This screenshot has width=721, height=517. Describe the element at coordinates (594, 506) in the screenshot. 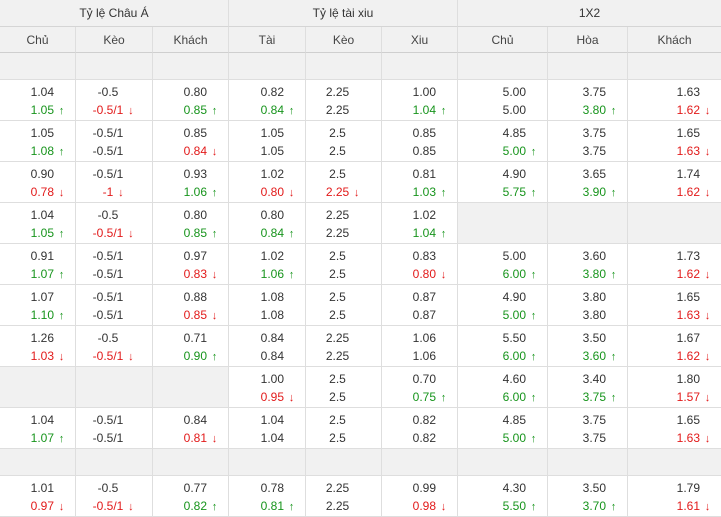

I see `odds-text: 3.70` at that location.